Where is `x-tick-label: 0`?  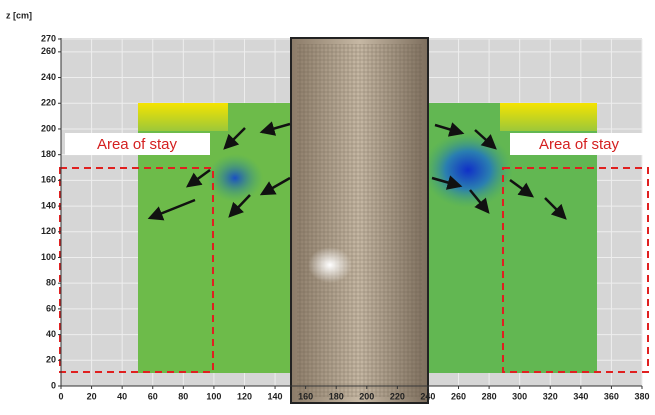 x-tick-label: 0 is located at coordinates (60, 396).